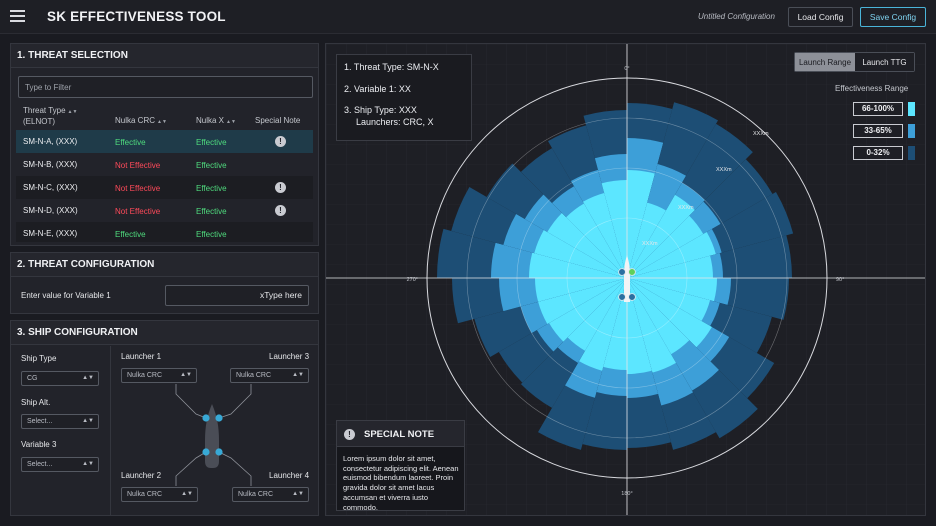 This screenshot has width=936, height=526. What do you see at coordinates (878, 153) in the screenshot?
I see `legend-badge-low: 0-32%` at bounding box center [878, 153].